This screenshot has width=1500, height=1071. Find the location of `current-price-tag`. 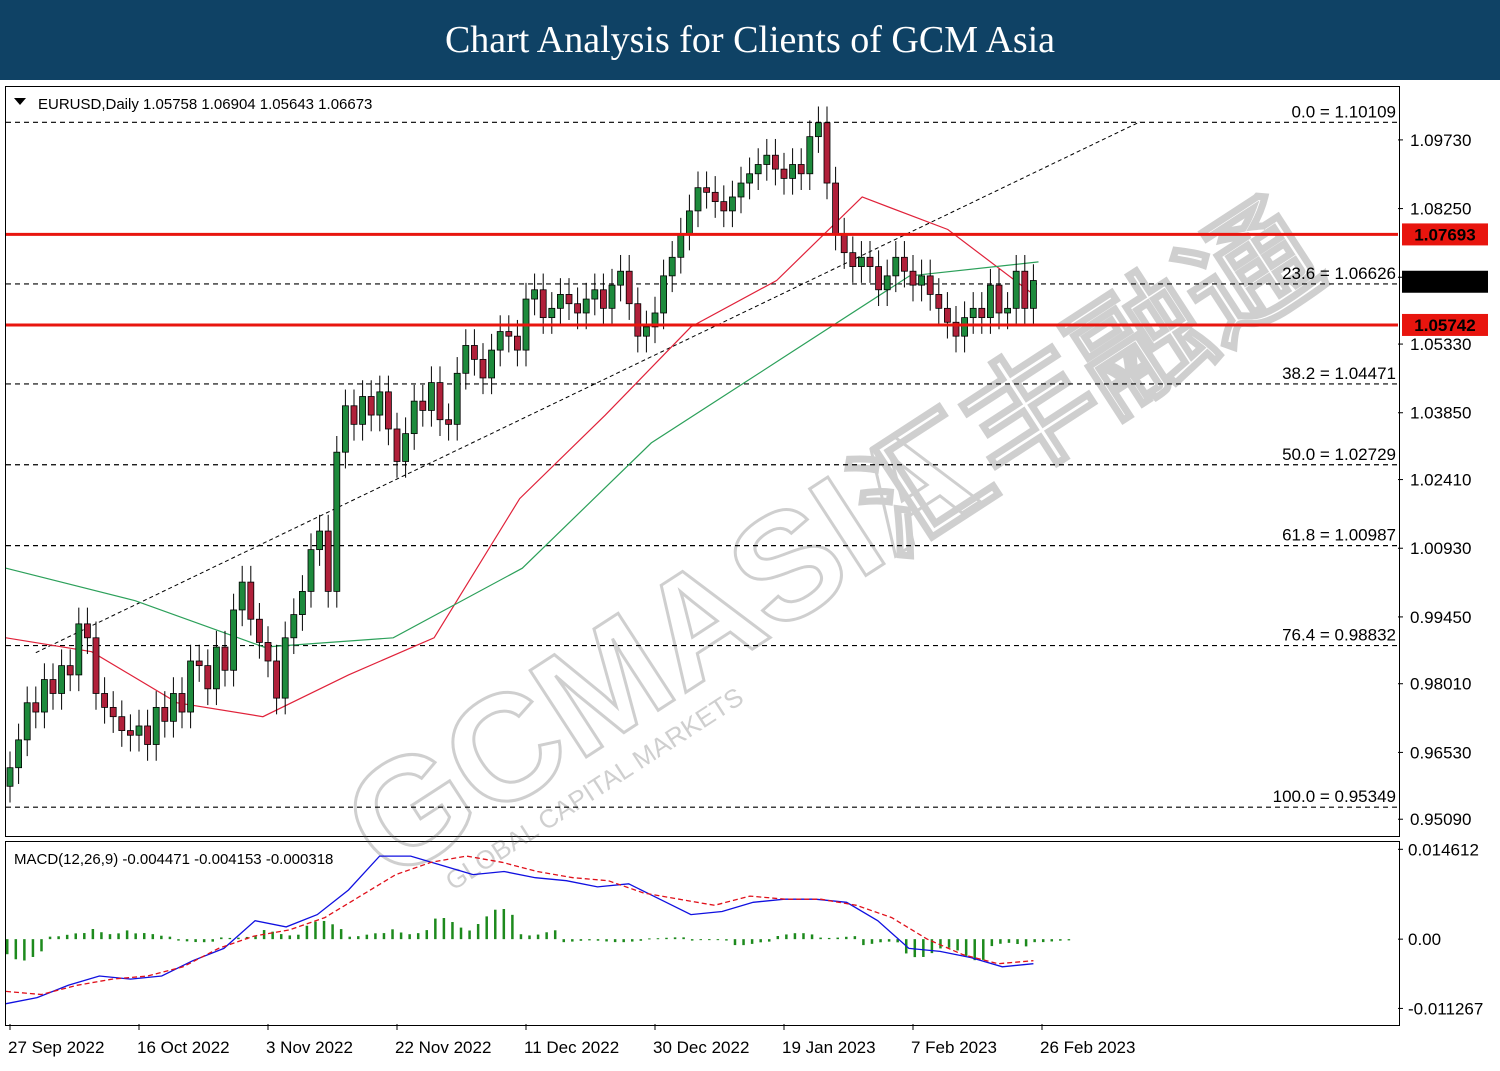

current-price-tag is located at coordinates (1445, 281).